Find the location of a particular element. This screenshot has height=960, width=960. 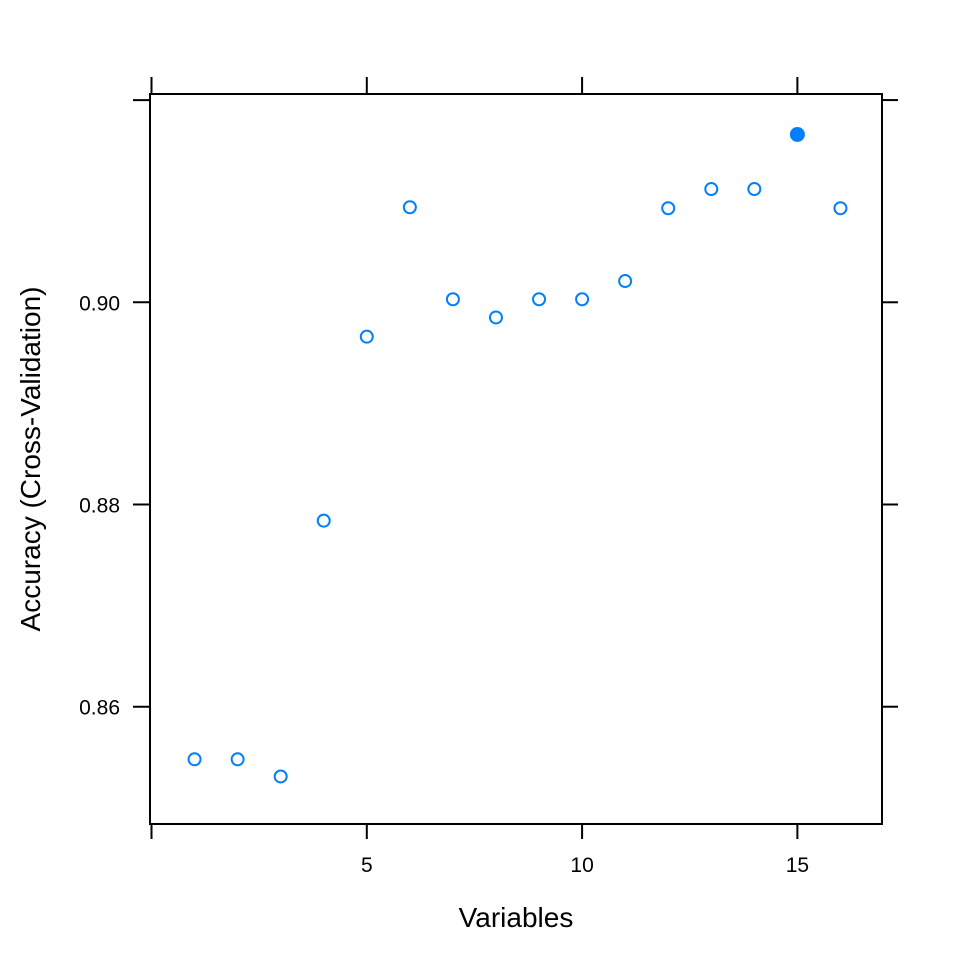

y-axis-title: Accuracy (Cross-Validation) is located at coordinates (30, 459).